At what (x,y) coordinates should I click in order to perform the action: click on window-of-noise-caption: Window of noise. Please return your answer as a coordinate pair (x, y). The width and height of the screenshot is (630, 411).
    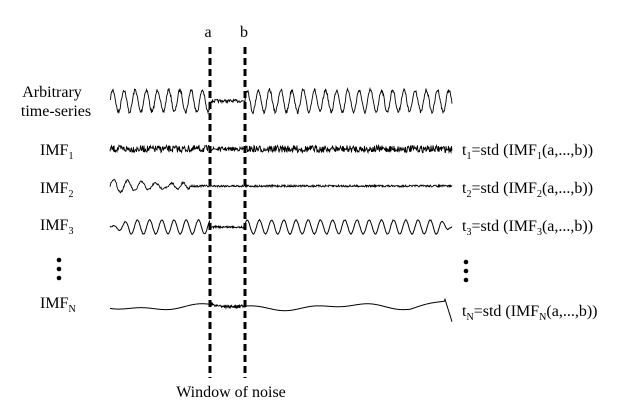
    Looking at the image, I should click on (231, 392).